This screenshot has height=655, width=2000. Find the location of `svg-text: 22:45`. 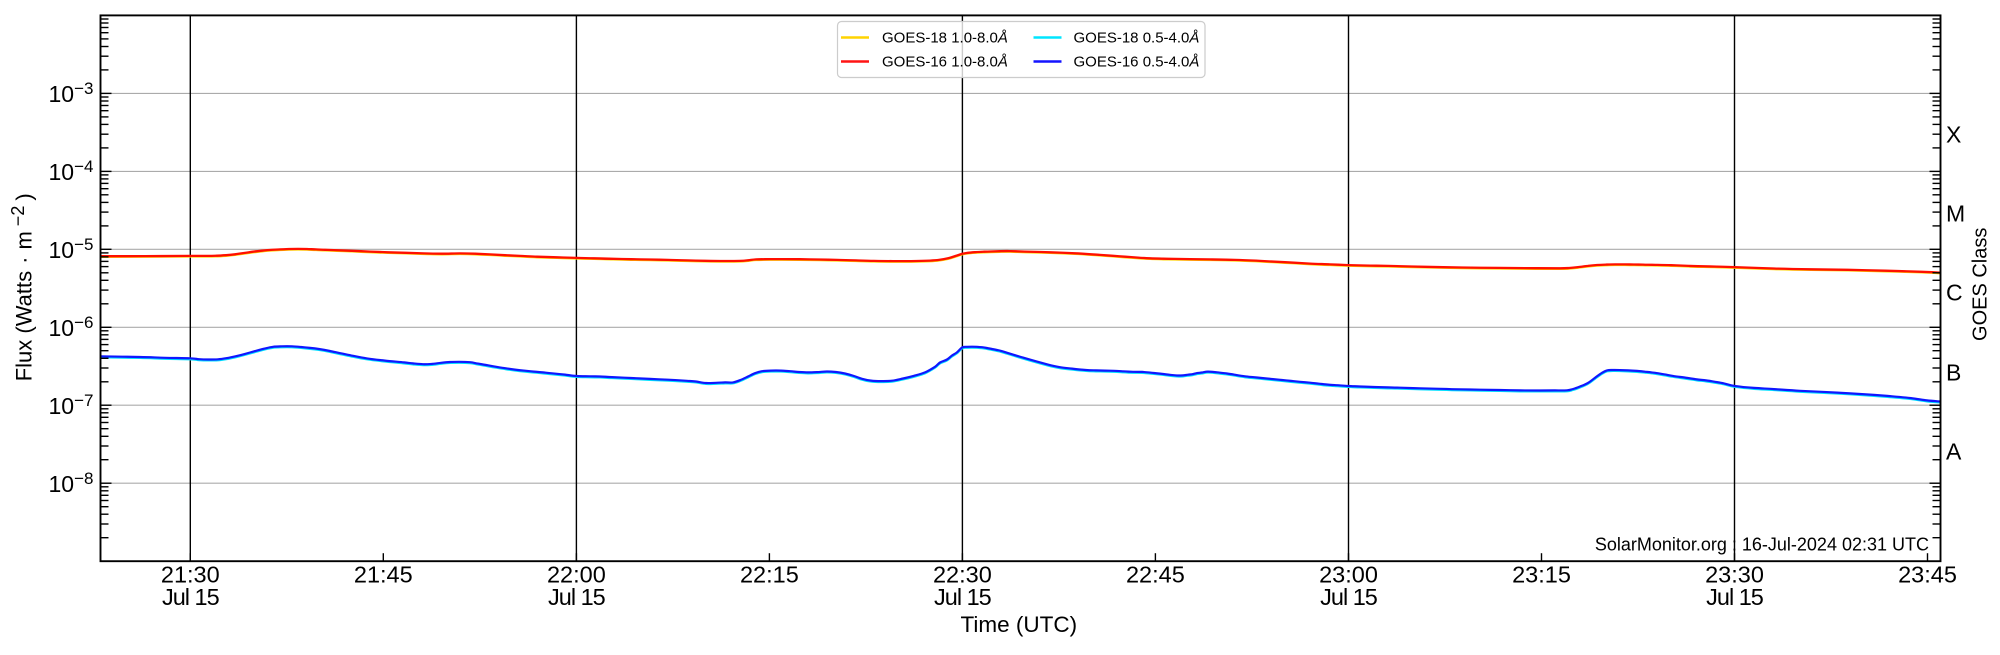

svg-text: 22:45 is located at coordinates (1155, 574).